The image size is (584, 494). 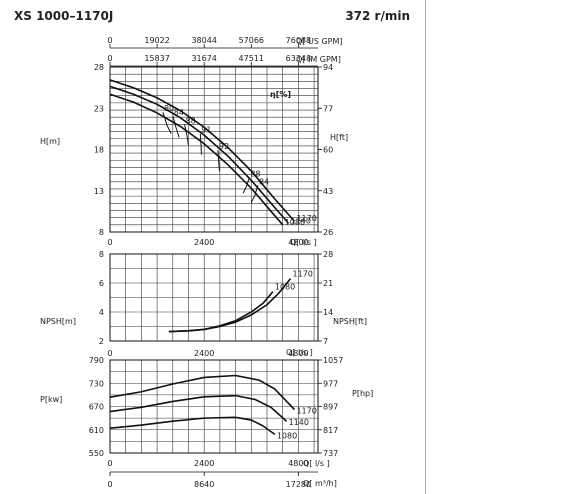 What do you see at coordinates (204, 484) in the screenshot?
I see `m3h-tick: 8640` at bounding box center [204, 484].